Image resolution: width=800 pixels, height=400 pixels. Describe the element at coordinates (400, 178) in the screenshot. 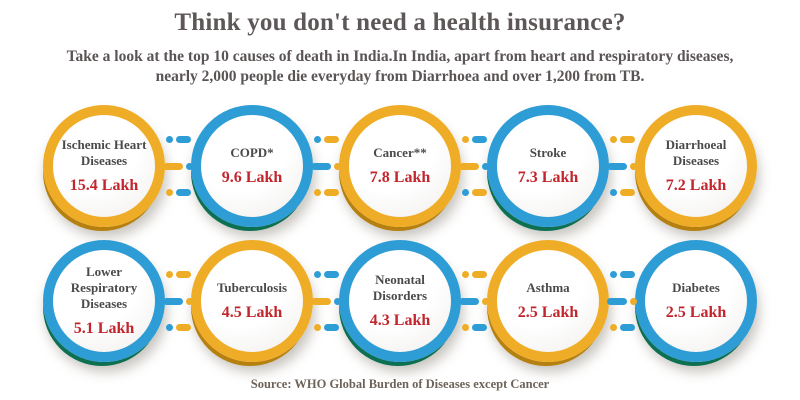

I see `cause-value: 7.8 Lakh` at that location.